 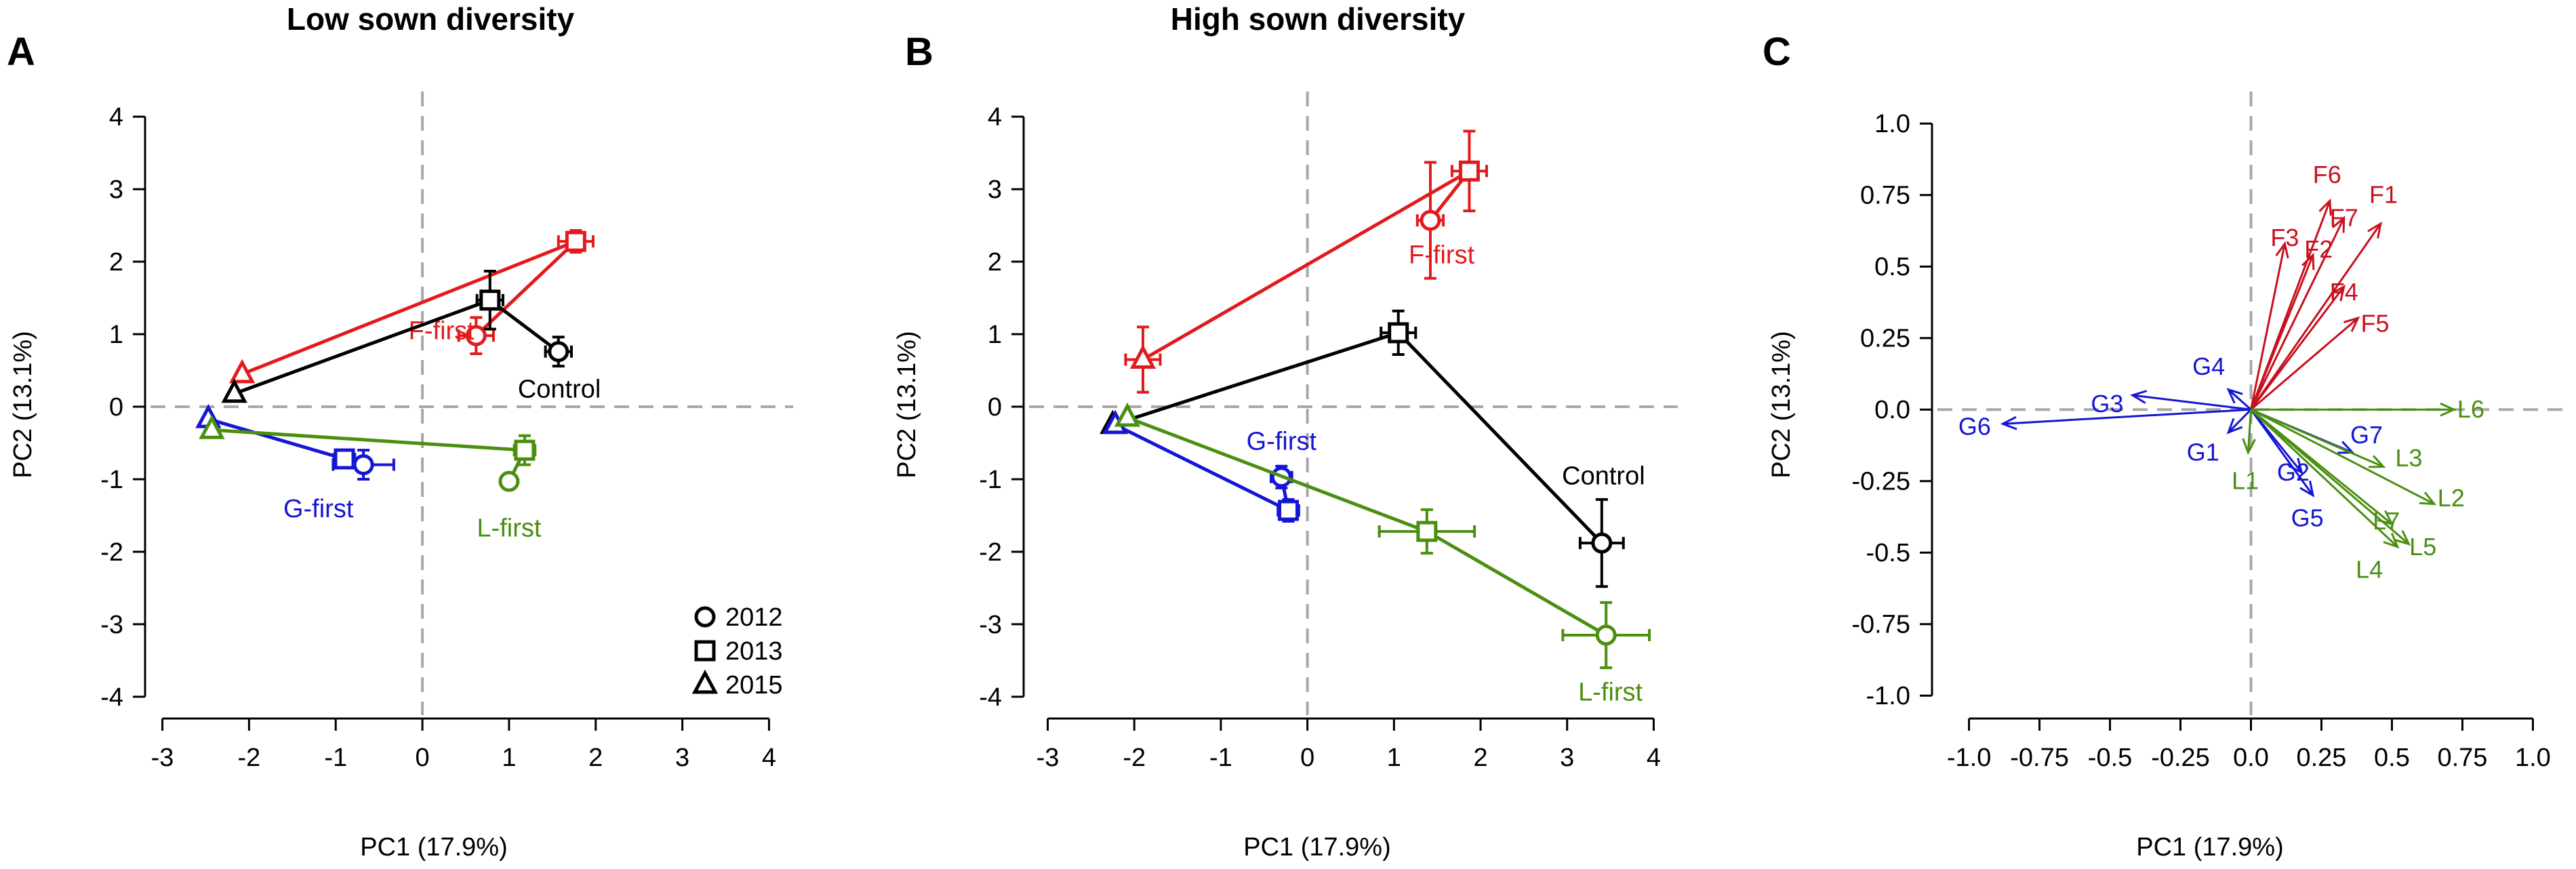 I want to click on vector-f3-arrowhead, so click(x=2282, y=250).